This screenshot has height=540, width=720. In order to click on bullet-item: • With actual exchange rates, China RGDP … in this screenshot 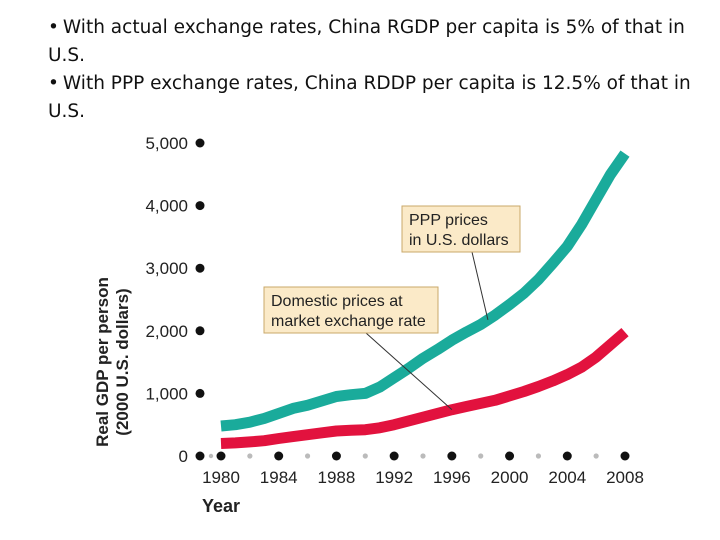, I will do `click(378, 42)`.